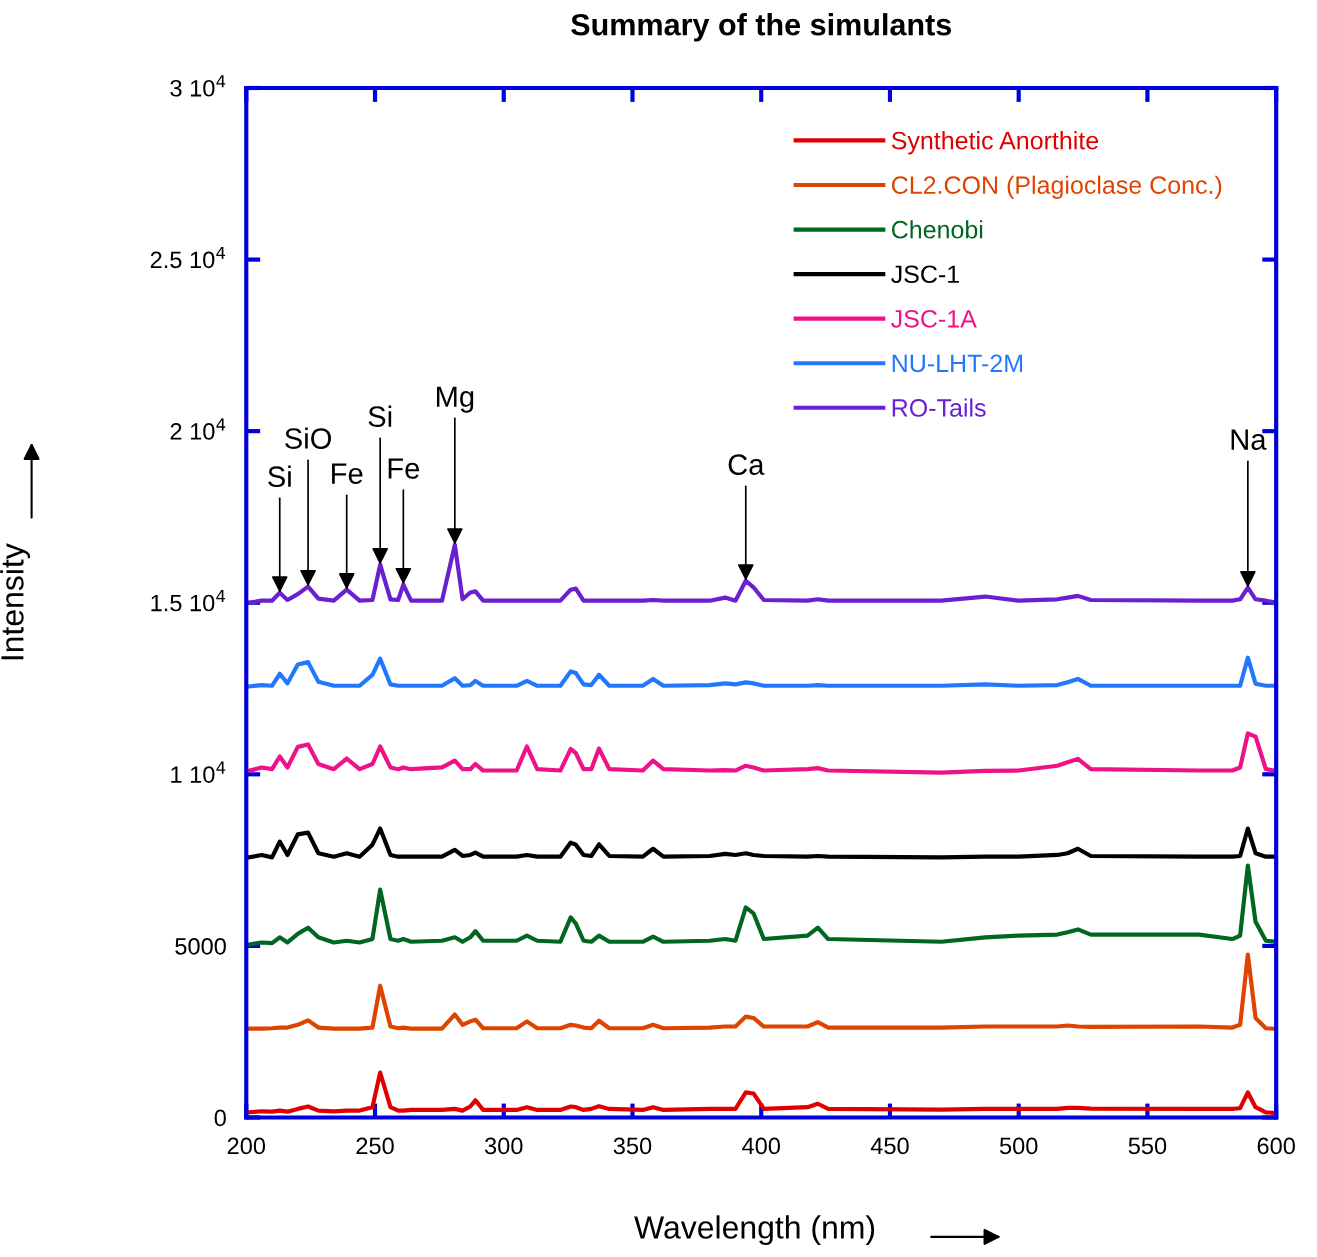  I want to click on legend-label: CL2.CON (Plagioclase Conc.), so click(1056, 187).